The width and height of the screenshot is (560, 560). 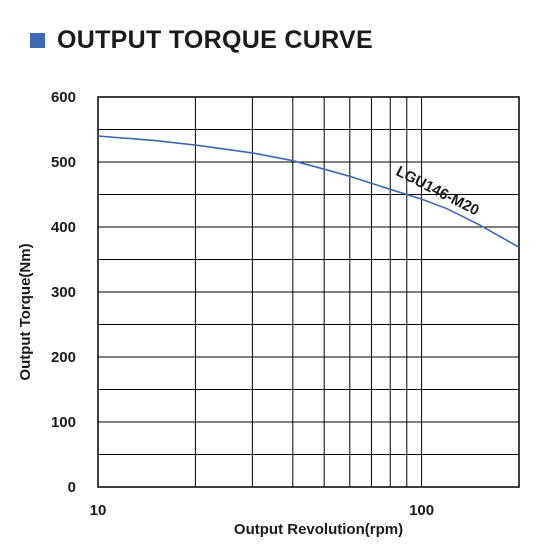 What do you see at coordinates (98, 510) in the screenshot?
I see `x-tick-label: 10` at bounding box center [98, 510].